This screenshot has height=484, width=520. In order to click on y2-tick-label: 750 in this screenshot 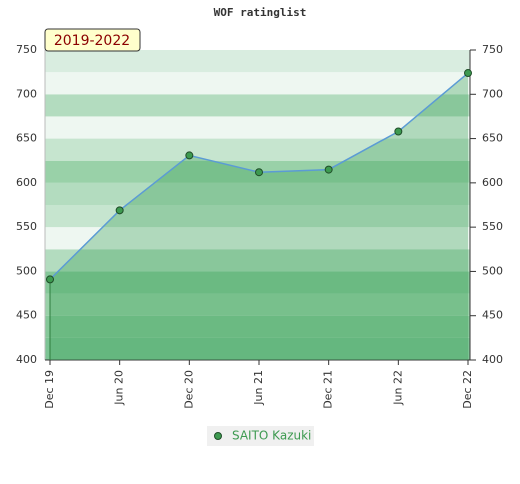, I will do `click(492, 49)`.